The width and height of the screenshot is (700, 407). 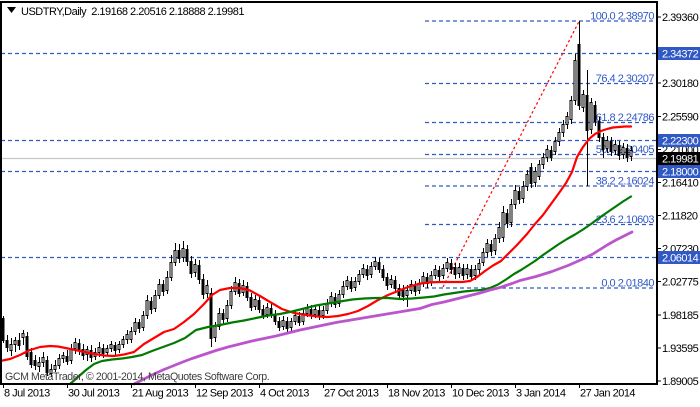 I want to click on svg-text: 0.0 2.01840, so click(x=627, y=284).